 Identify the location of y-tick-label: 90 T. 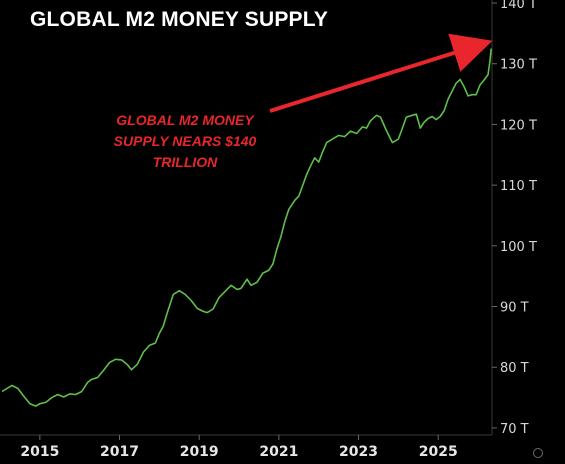
(514, 308).